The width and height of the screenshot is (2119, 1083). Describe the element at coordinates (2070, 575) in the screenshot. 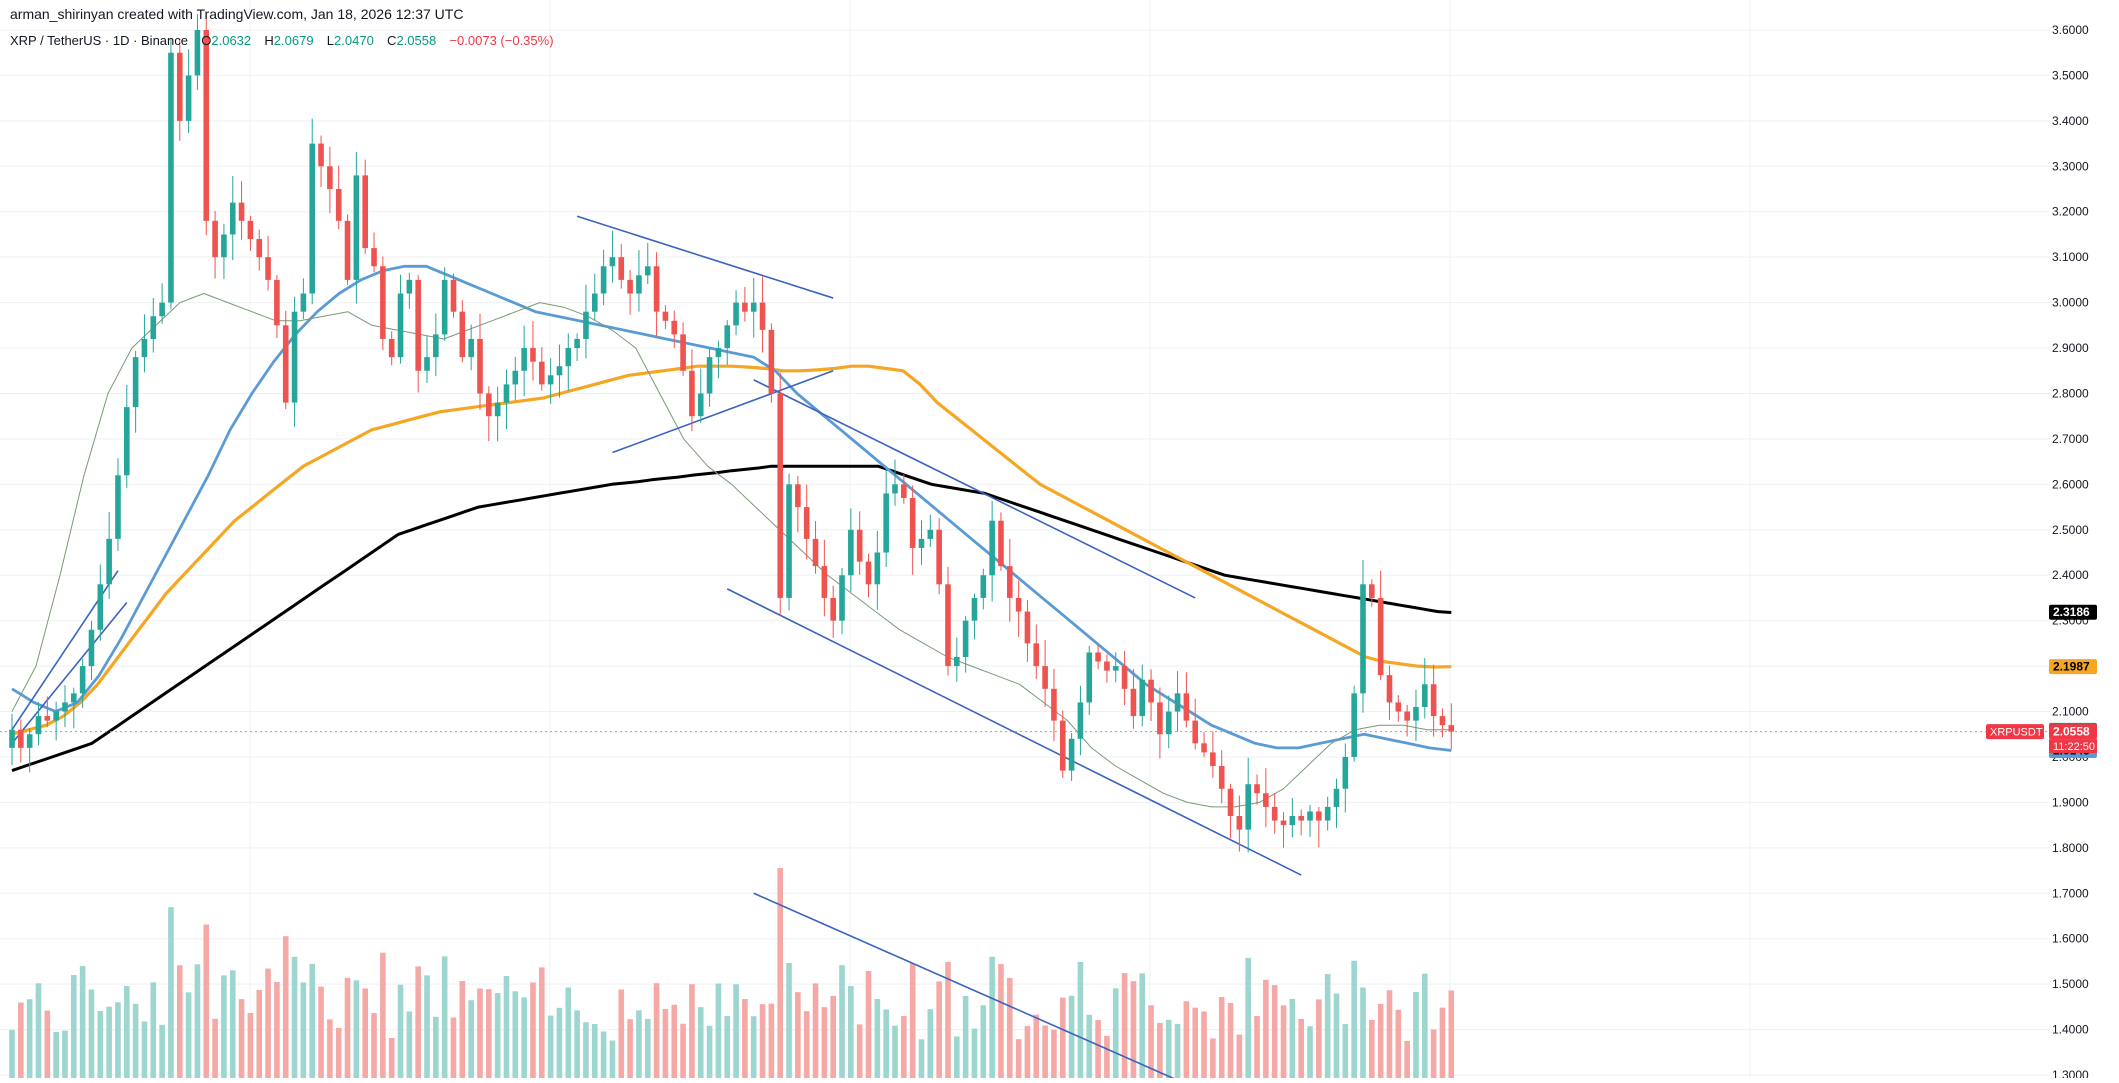

I see `axis-tick-label: 2.4000` at that location.